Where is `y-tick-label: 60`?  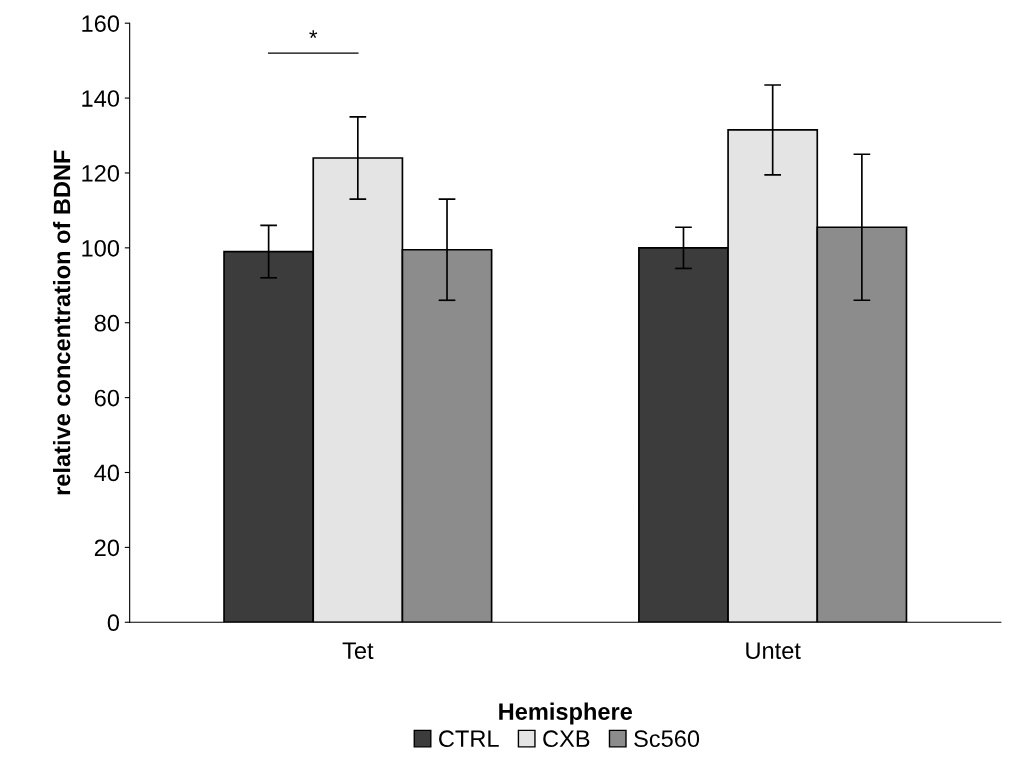
y-tick-label: 60 is located at coordinates (107, 398).